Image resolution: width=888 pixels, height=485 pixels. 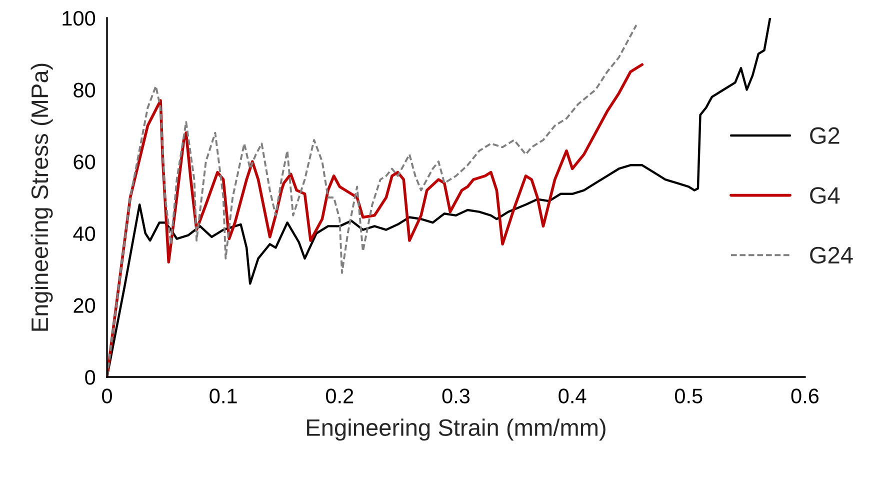 I want to click on y-tick-label: 60, so click(x=85, y=162).